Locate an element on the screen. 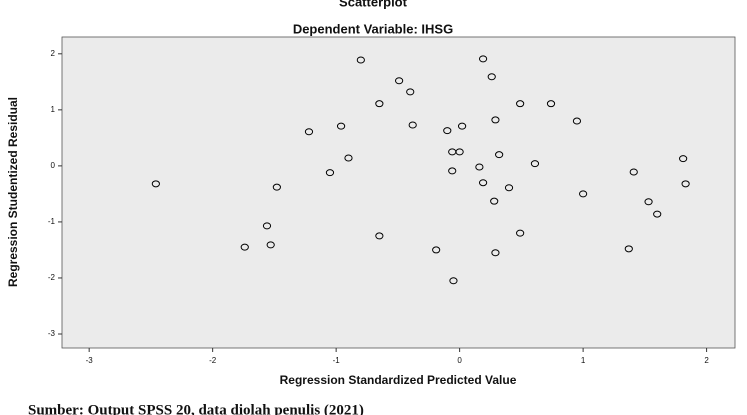 This screenshot has height=415, width=747. y-tick-label: 1 is located at coordinates (53, 109).